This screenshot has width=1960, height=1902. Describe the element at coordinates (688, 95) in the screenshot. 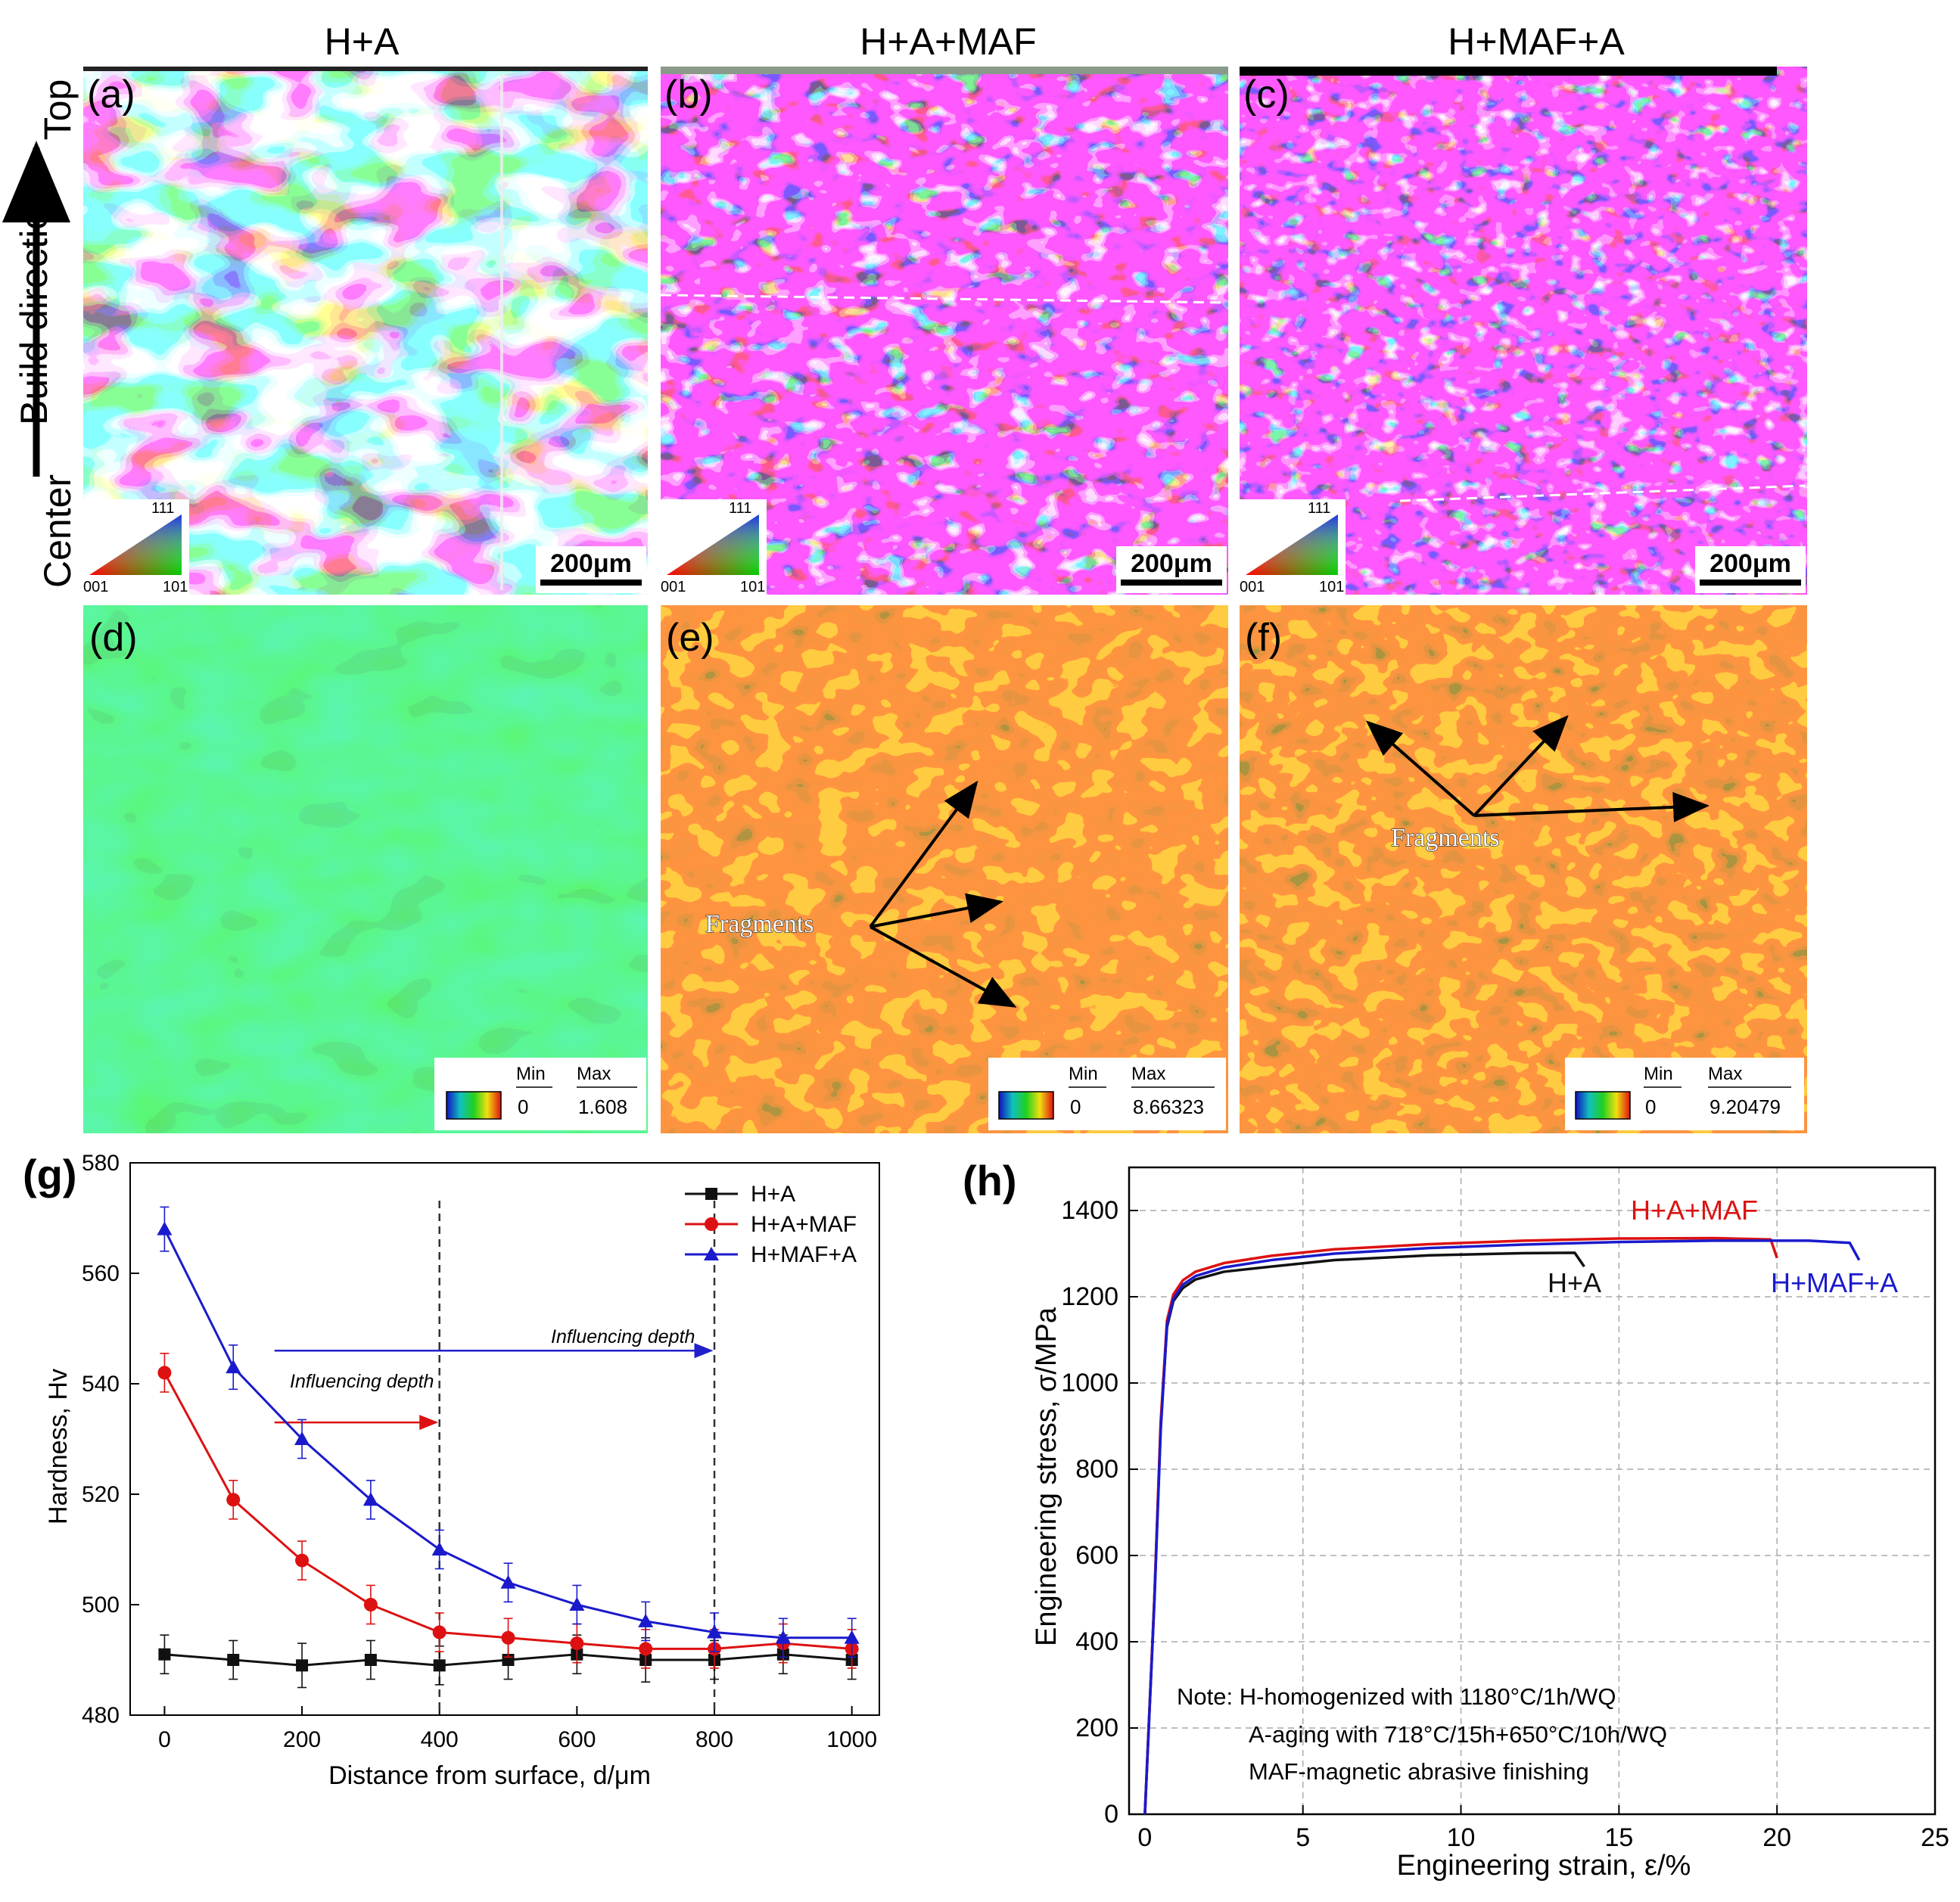

I see `panel-label-b: (b)` at that location.